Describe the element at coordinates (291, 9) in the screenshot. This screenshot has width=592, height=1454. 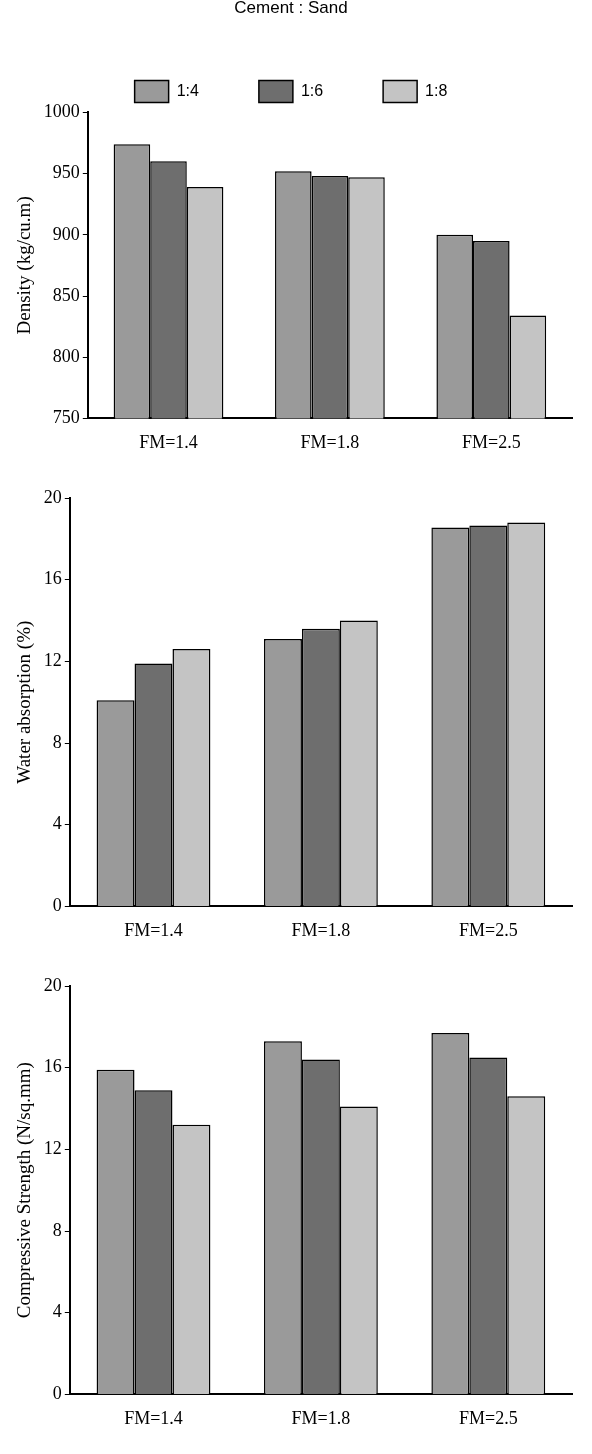
I see `legend-title: Cement : Sand` at that location.